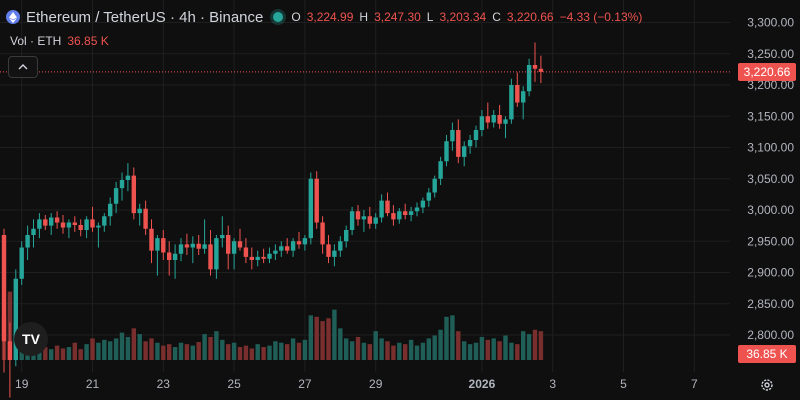 The image size is (800, 400). I want to click on settings-gear-icon, so click(767, 385).